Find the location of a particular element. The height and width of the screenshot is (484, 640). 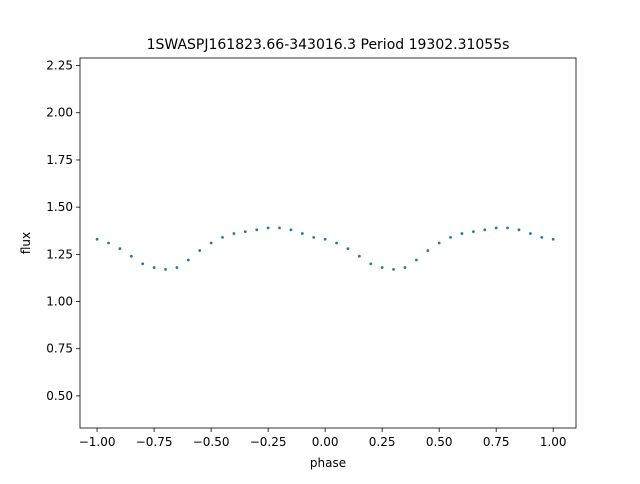

x-tick-label: −0.25 is located at coordinates (268, 442).